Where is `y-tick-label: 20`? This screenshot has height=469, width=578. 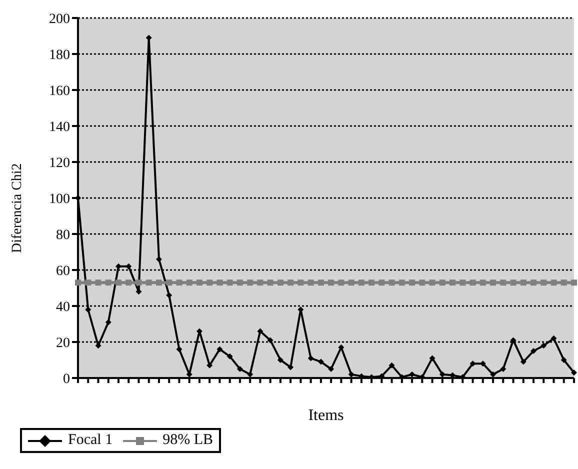
y-tick-label: 20 is located at coordinates (63, 343).